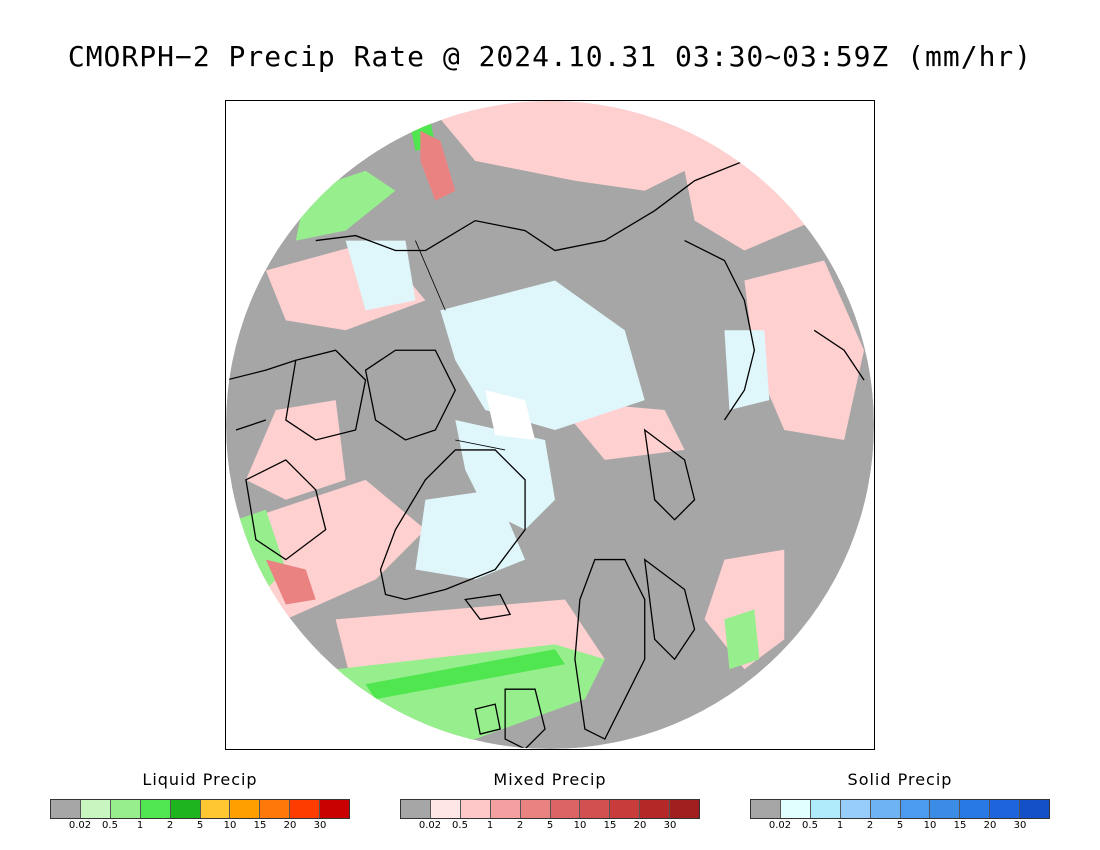  Describe the element at coordinates (525, 718) in the screenshot. I see `uk-coast` at that location.